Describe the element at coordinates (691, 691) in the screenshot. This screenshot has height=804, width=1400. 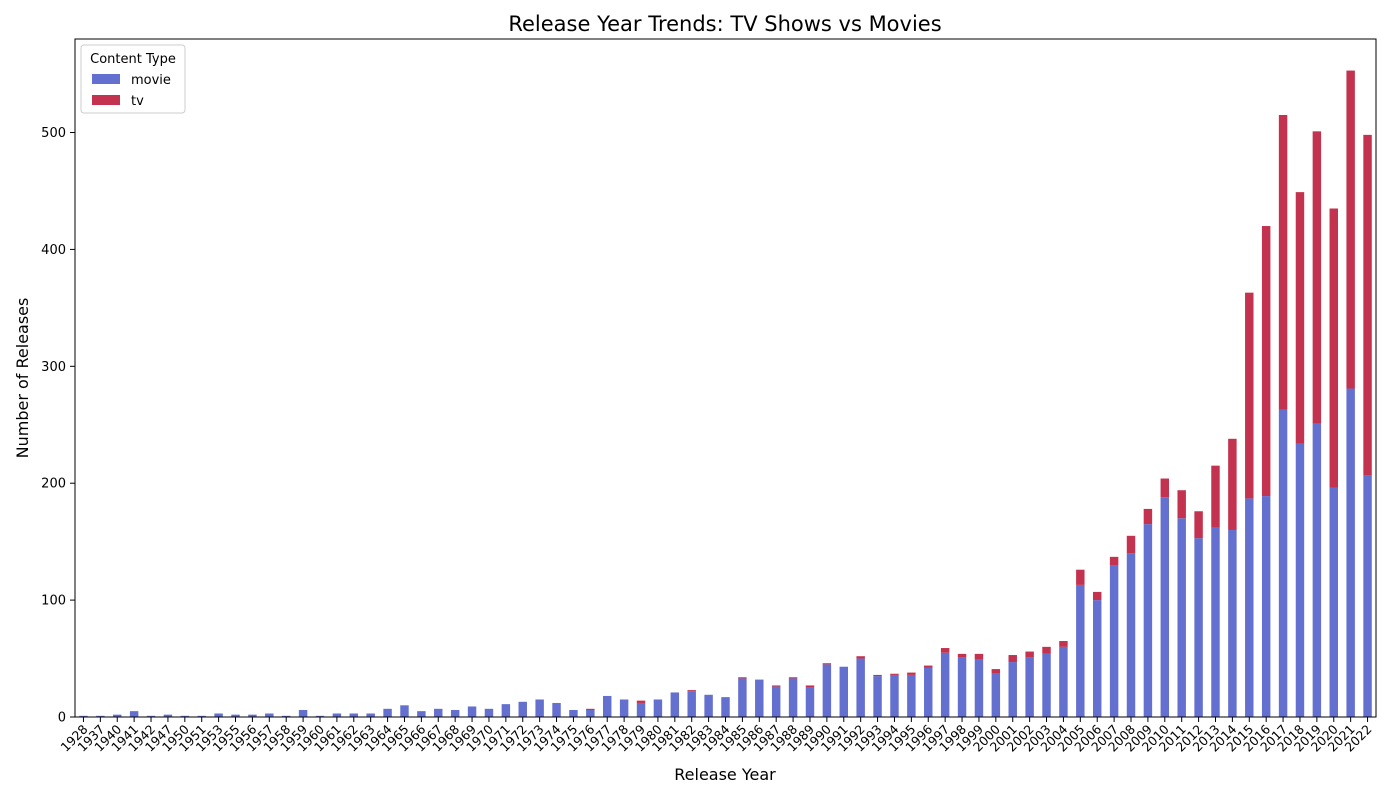
I see `bar-tv-1982` at that location.